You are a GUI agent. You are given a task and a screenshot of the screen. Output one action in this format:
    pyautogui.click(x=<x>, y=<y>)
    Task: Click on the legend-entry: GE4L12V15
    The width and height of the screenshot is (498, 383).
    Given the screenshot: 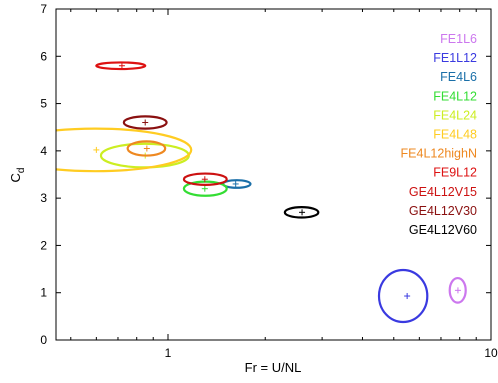 What is the action you would take?
    pyautogui.click(x=443, y=192)
    